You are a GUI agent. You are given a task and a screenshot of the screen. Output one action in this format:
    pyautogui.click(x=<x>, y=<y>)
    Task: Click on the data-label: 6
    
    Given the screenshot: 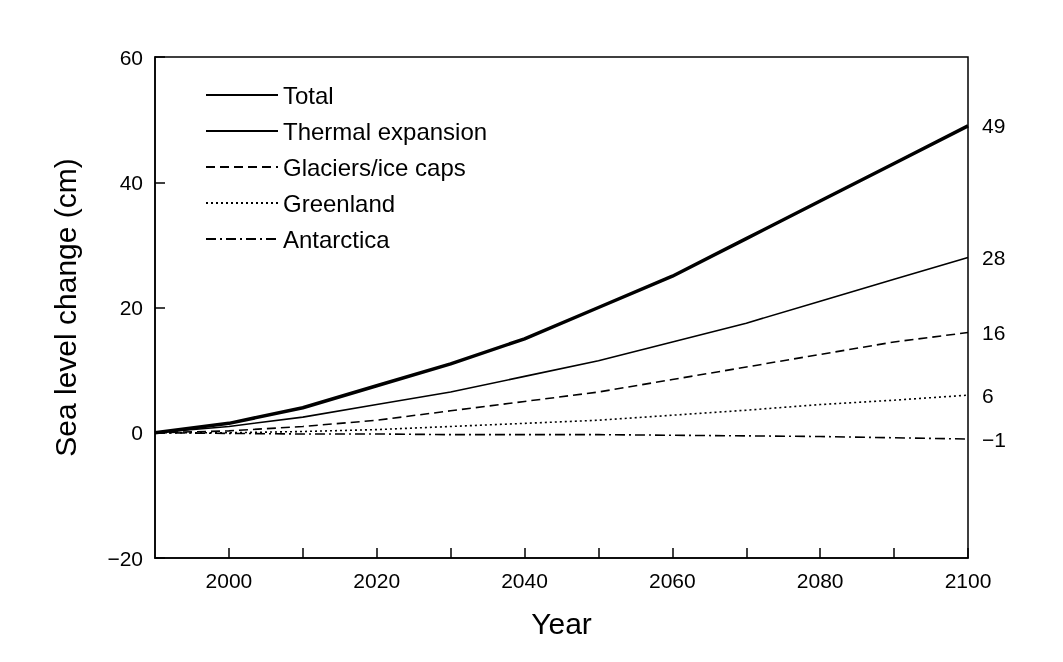 What is the action you would take?
    pyautogui.click(x=988, y=395)
    